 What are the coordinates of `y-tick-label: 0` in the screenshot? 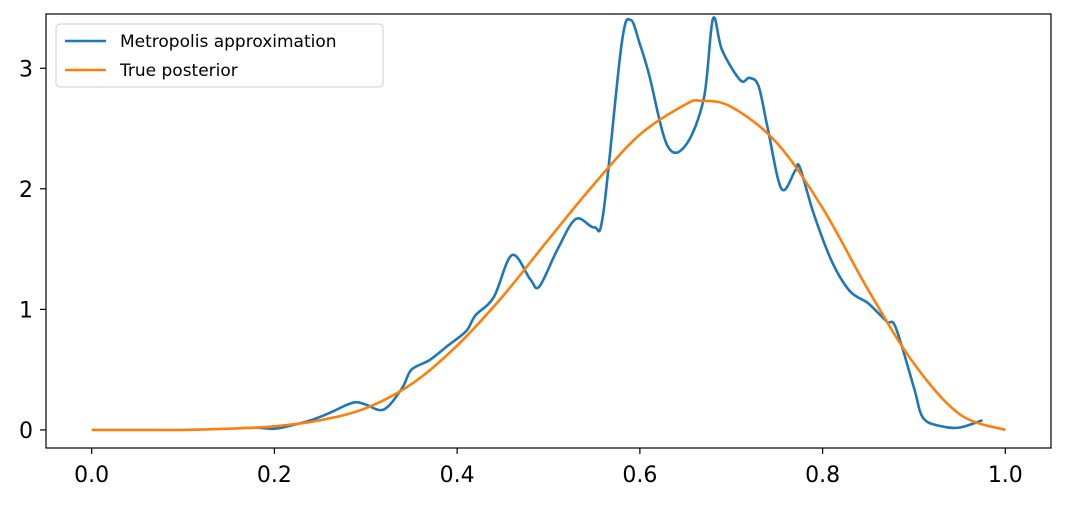 It's located at (26, 431).